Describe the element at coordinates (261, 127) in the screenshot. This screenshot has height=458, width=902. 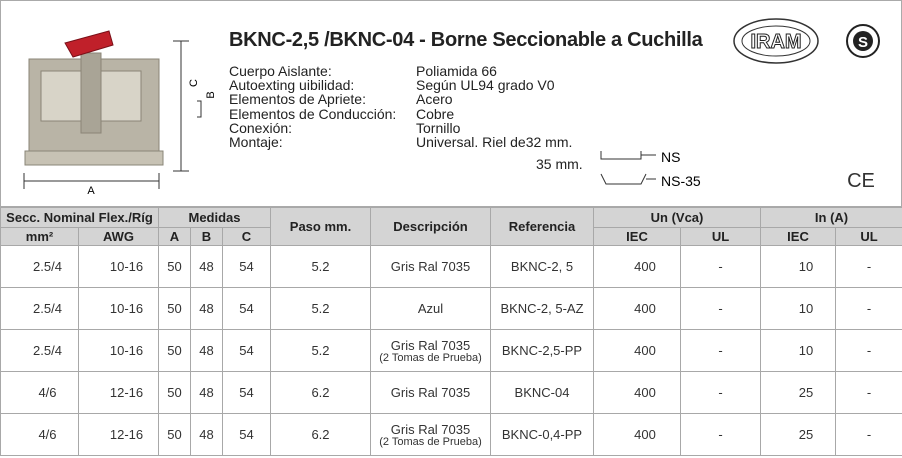
I see `spec-label: Conexión:` at that location.